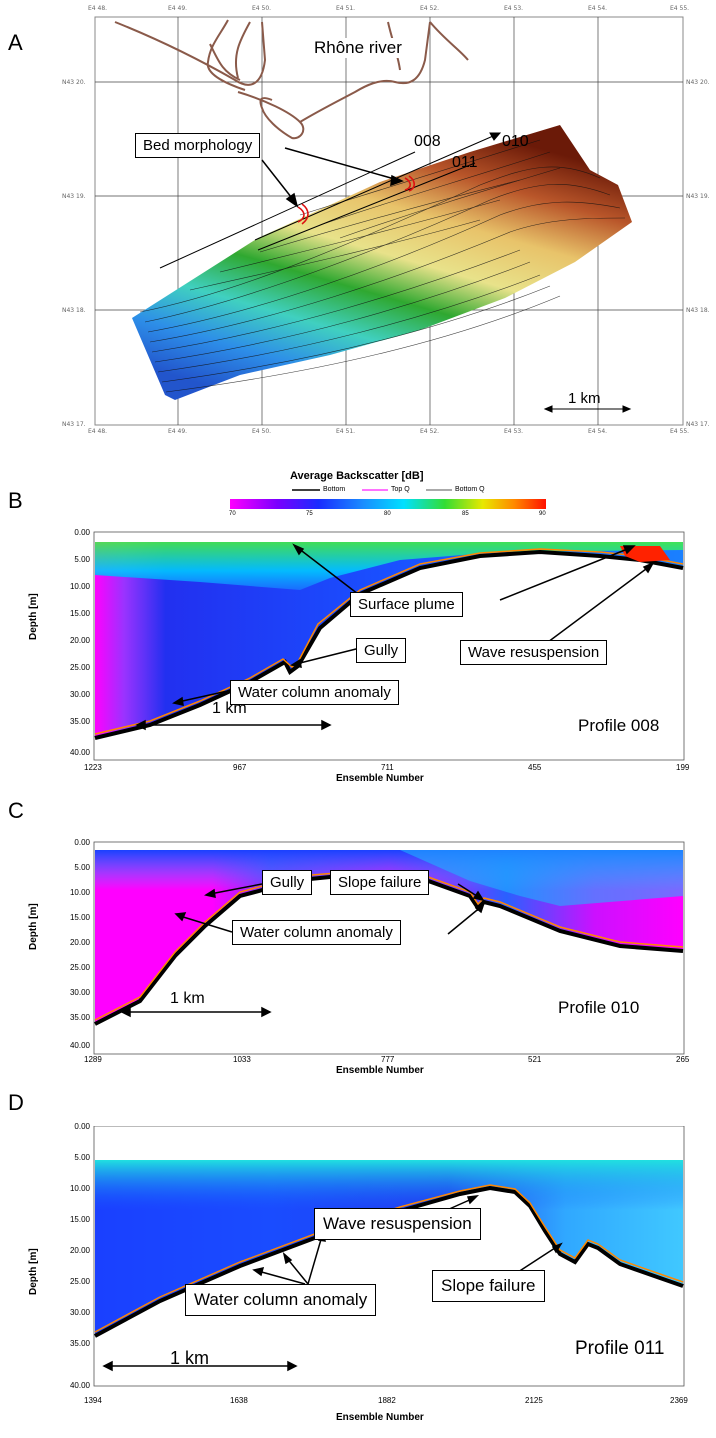 The height and width of the screenshot is (1438, 716). I want to click on b-ytick-6: 30.00, so click(79, 694).